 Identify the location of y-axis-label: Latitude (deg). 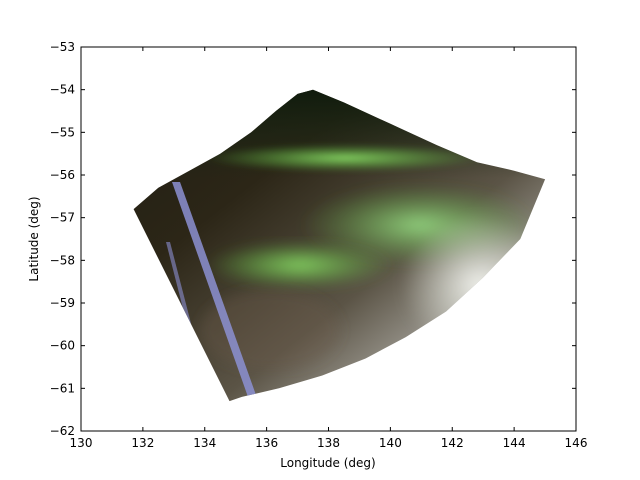
(34, 238).